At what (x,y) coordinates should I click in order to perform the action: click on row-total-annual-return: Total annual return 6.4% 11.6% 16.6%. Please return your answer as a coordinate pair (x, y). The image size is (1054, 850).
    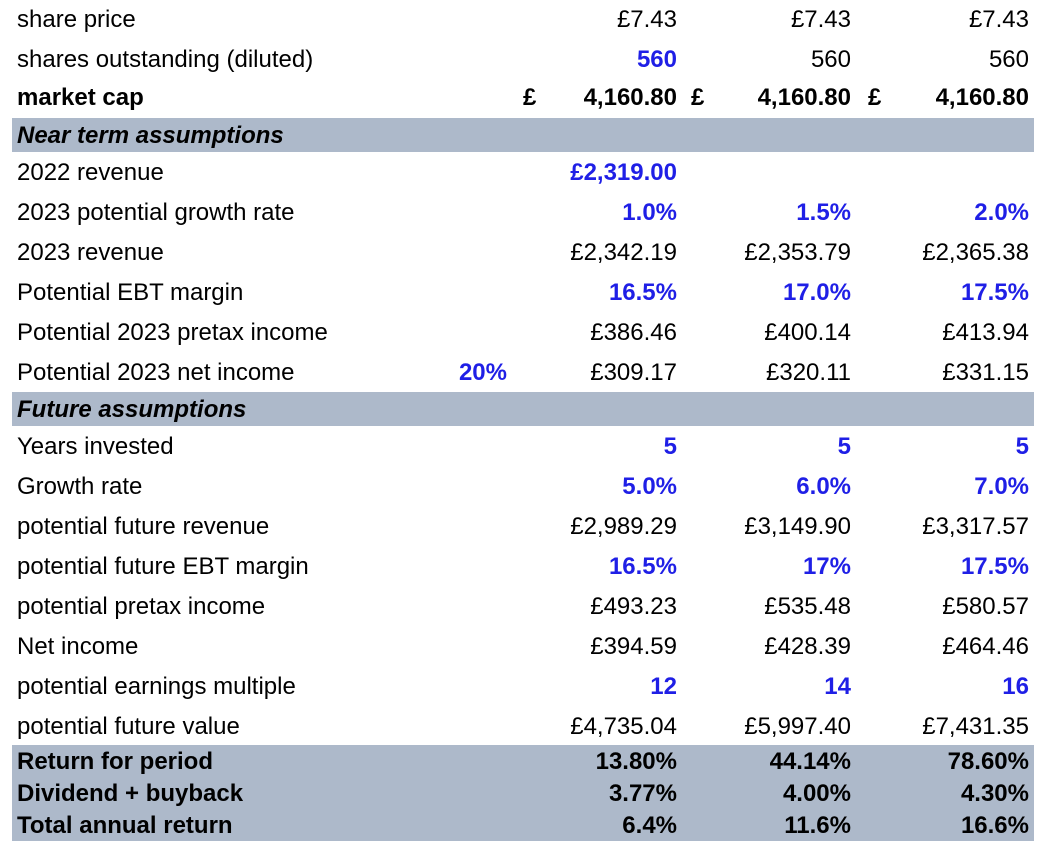
    Looking at the image, I should click on (523, 825).